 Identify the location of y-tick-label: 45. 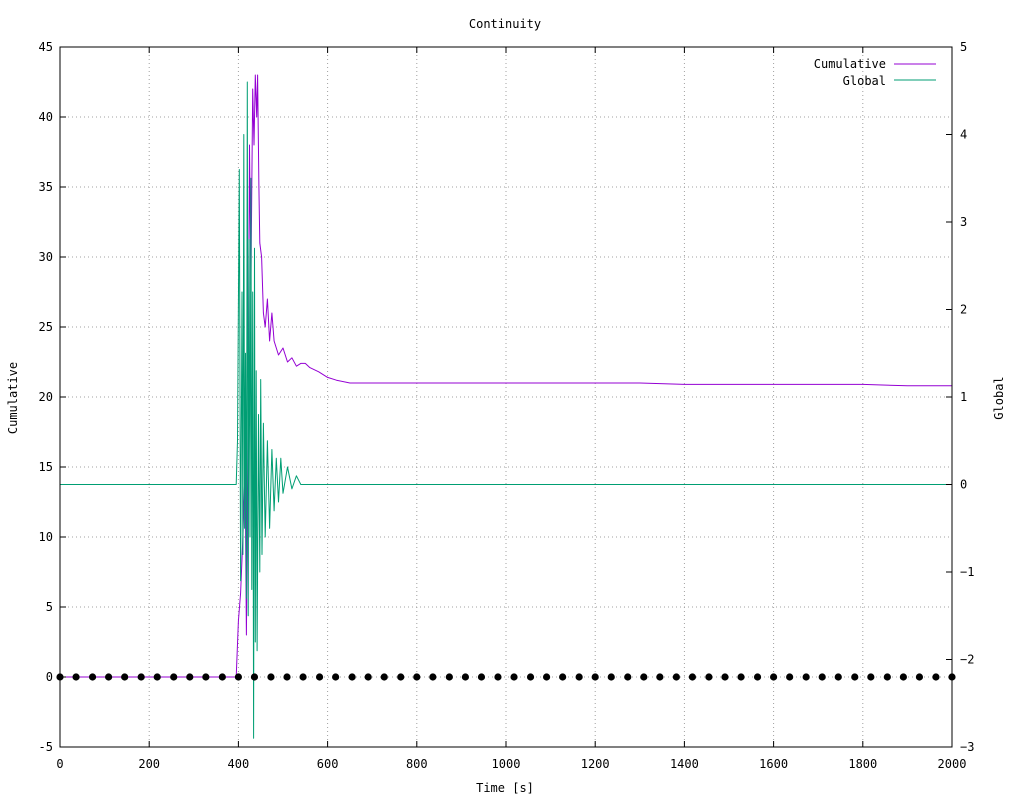
(46, 47).